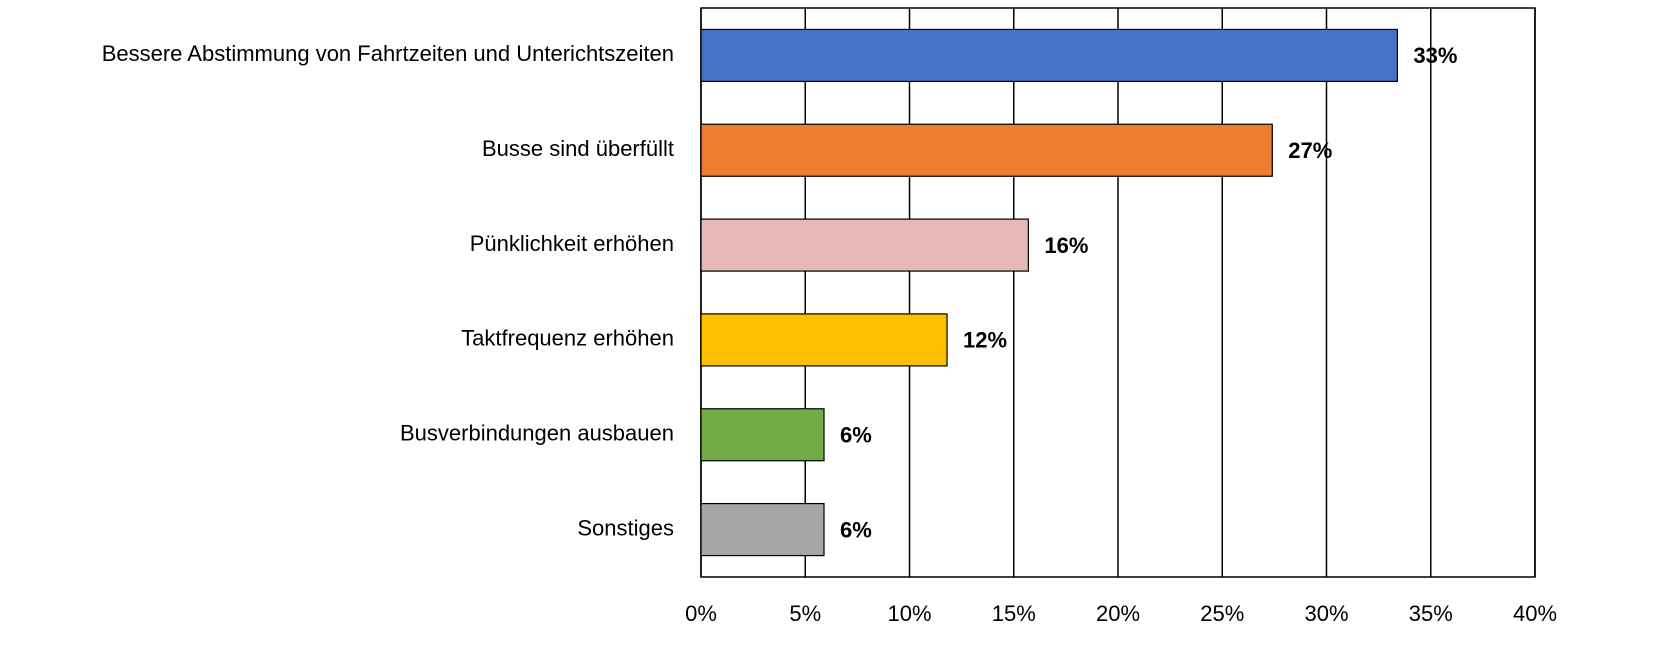  Describe the element at coordinates (909, 613) in the screenshot. I see `x-tick-label: 10%` at that location.